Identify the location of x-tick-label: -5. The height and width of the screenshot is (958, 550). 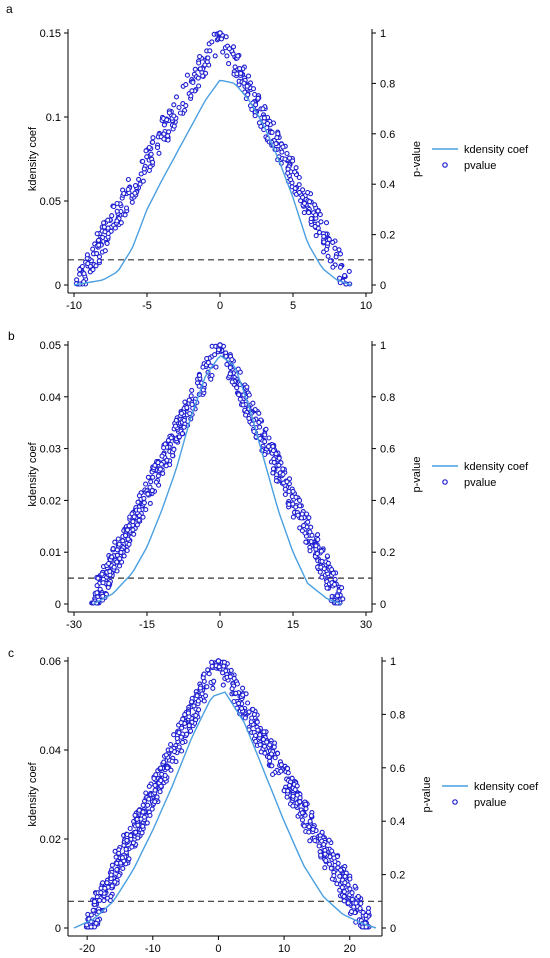
(147, 306).